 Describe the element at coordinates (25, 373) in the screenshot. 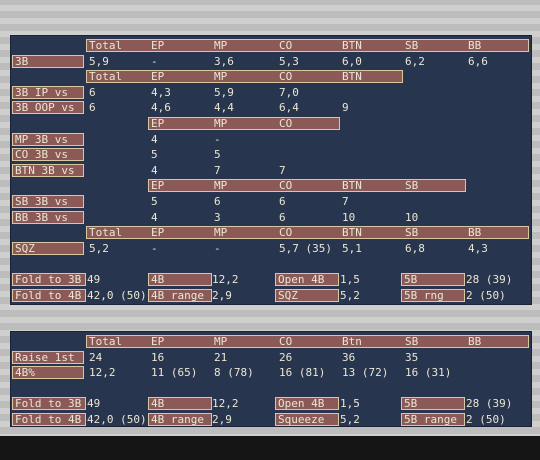

I see `row-label: 4B%` at that location.